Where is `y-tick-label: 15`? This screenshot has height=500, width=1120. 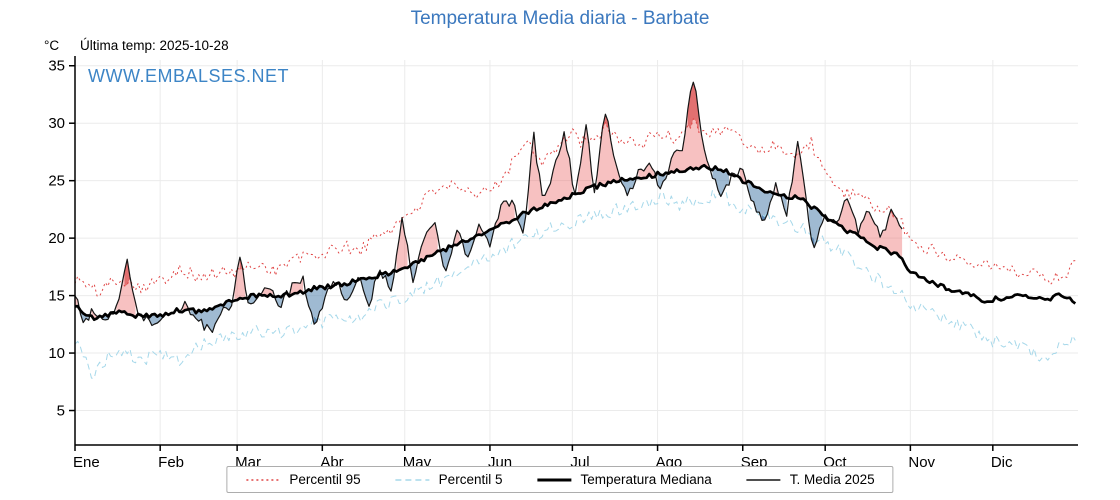
y-tick-label: 15 is located at coordinates (56, 296).